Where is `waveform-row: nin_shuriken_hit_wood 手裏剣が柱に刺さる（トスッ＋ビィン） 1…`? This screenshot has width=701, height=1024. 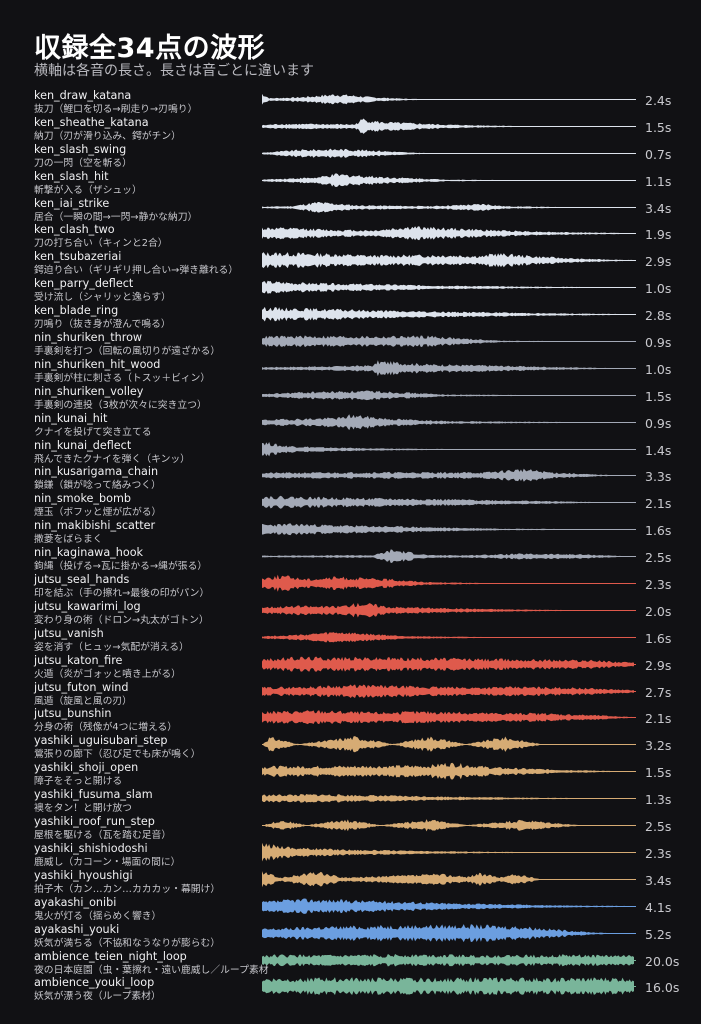
waveform-row: nin_shuriken_hit_wood 手裏剣が柱に刺さる（トスッ＋ビィン） 1… is located at coordinates (350, 370).